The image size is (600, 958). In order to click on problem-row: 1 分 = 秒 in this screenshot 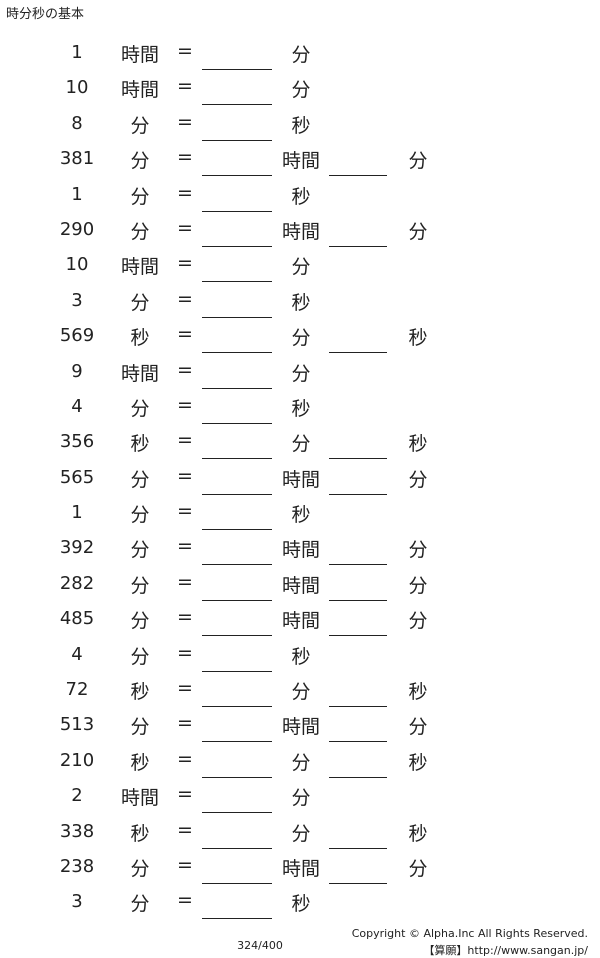, I will do `click(300, 195)`.